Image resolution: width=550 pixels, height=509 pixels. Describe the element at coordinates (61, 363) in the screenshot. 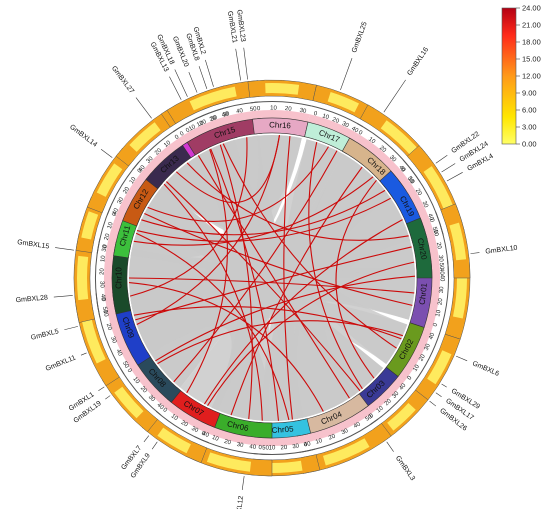

I see `gene-label: GmBXL11` at that location.